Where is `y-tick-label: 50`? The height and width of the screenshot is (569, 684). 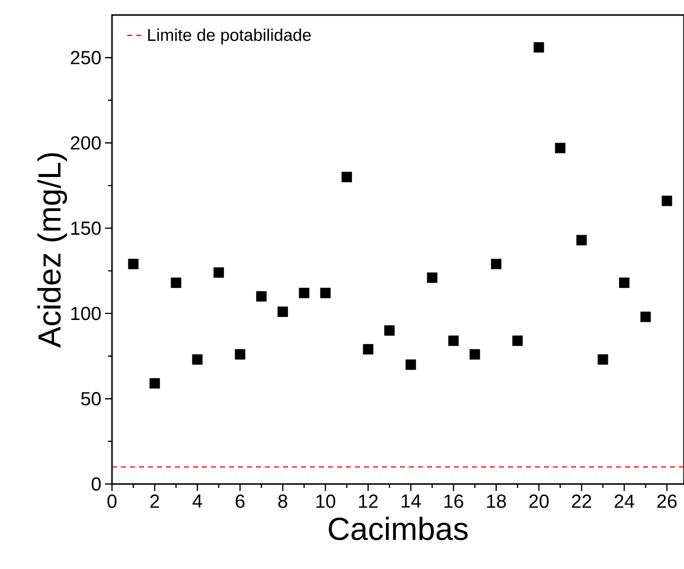
y-tick-label: 50 is located at coordinates (91, 399).